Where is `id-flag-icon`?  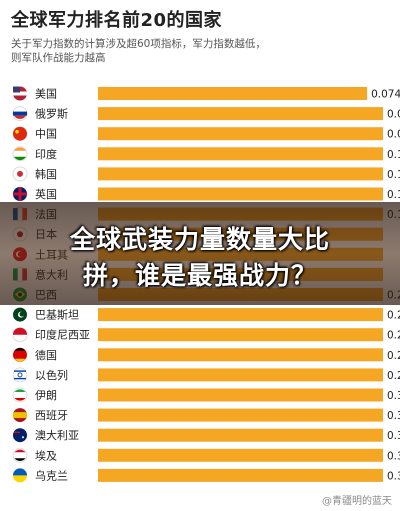 id-flag-icon is located at coordinates (20, 335).